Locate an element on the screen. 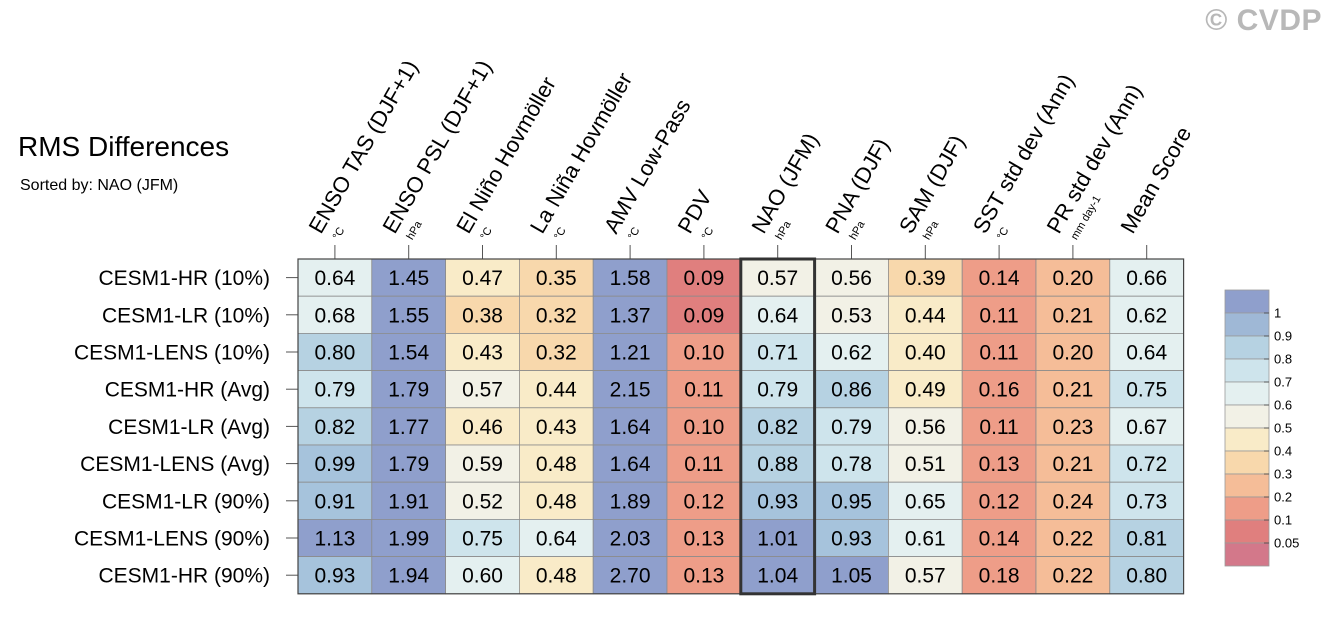 The height and width of the screenshot is (617, 1330). cell-value: 0.60 is located at coordinates (482, 576).